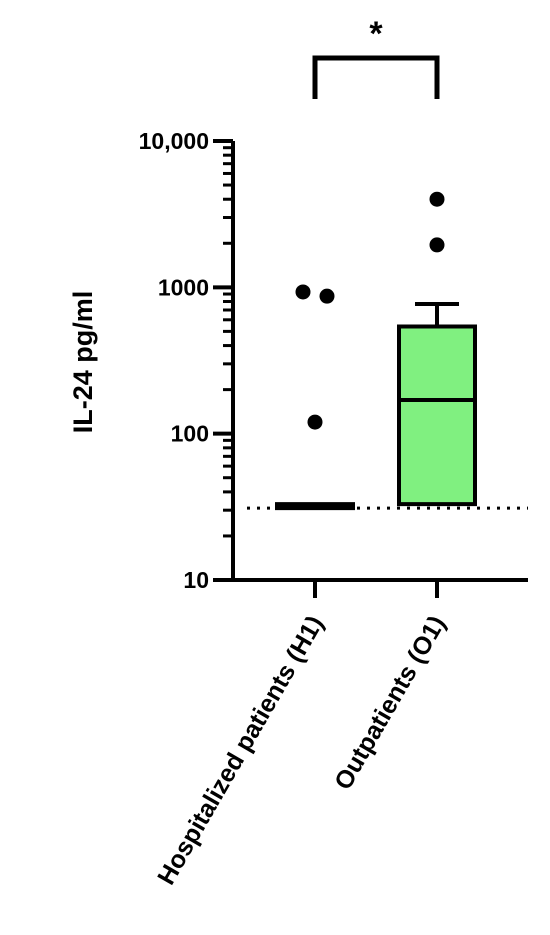 Image resolution: width=550 pixels, height=935 pixels. What do you see at coordinates (376, 34) in the screenshot?
I see `significance-label: *` at bounding box center [376, 34].